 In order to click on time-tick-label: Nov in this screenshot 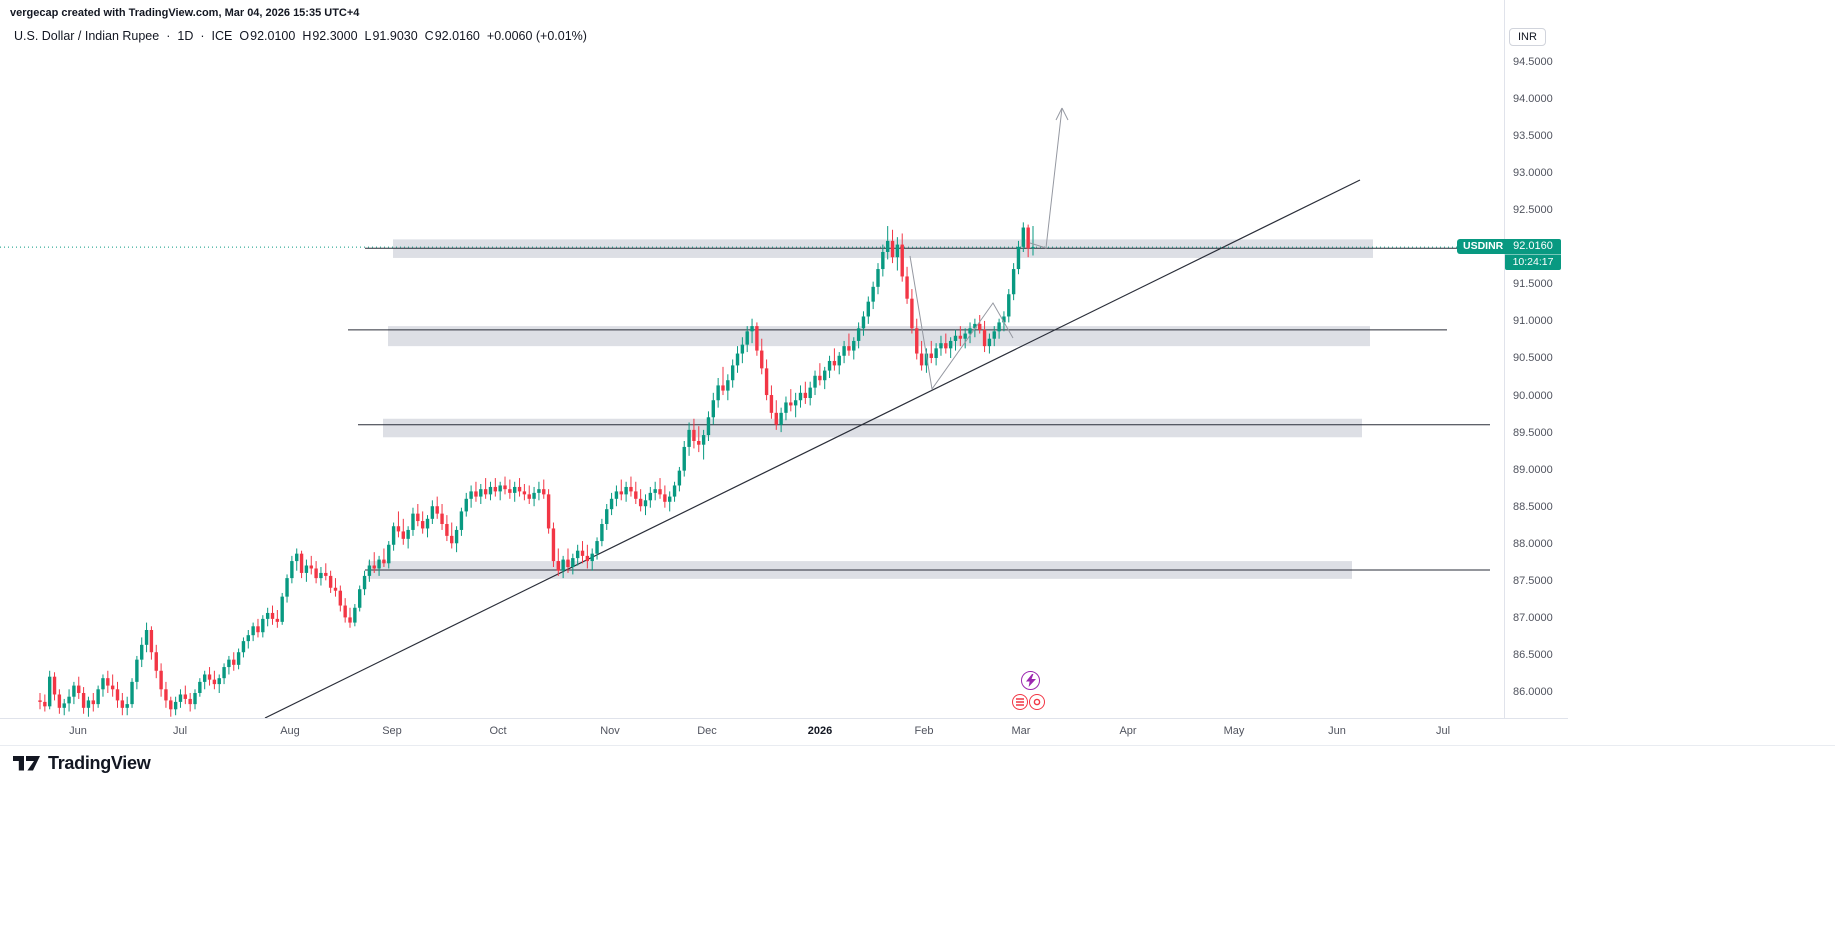, I will do `click(610, 731)`.